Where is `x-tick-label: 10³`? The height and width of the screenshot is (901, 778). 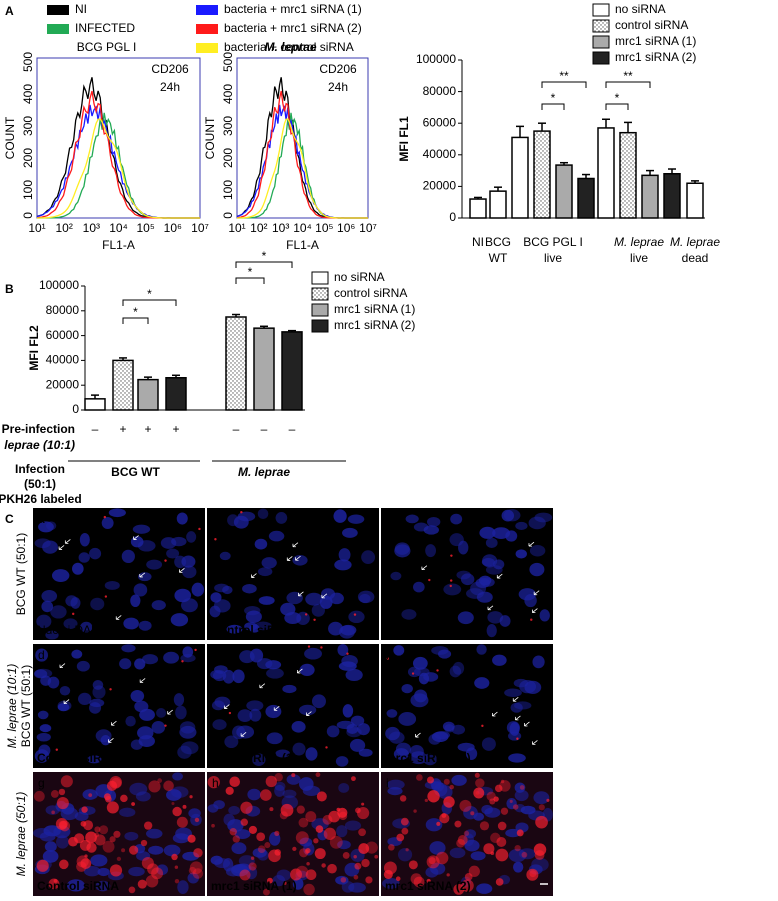
x-tick-label: 10³ is located at coordinates (91, 228).